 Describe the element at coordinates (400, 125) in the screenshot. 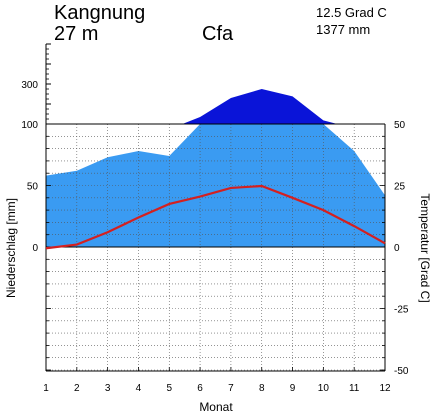

I see `temp-tick-label: 50` at that location.